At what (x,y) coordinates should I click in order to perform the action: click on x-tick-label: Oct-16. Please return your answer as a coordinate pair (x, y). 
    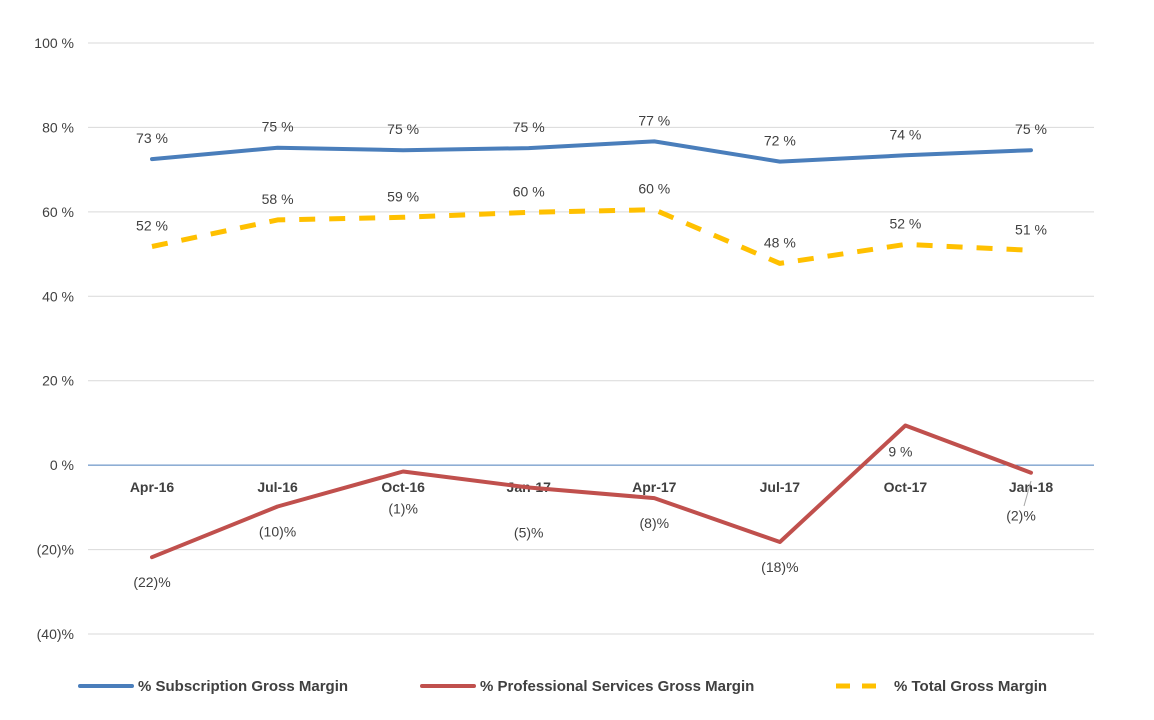
    Looking at the image, I should click on (403, 487).